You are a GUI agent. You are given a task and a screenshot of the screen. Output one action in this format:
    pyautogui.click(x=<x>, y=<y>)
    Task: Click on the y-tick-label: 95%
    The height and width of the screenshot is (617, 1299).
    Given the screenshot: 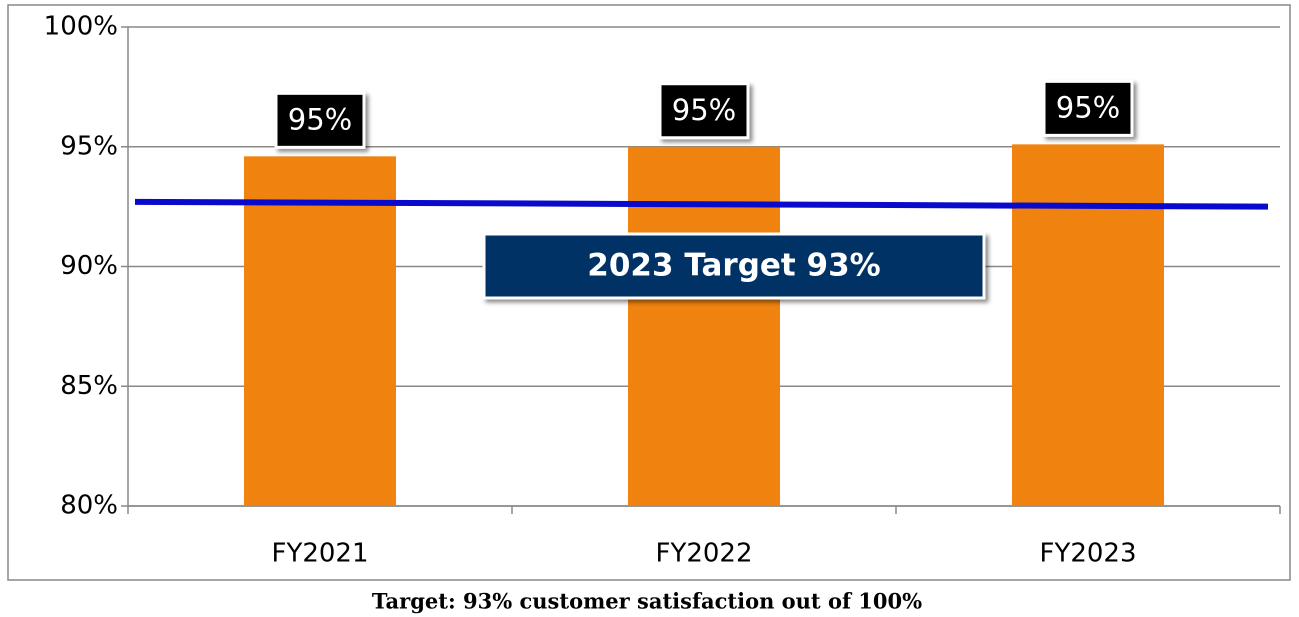 What is the action you would take?
    pyautogui.click(x=89, y=146)
    